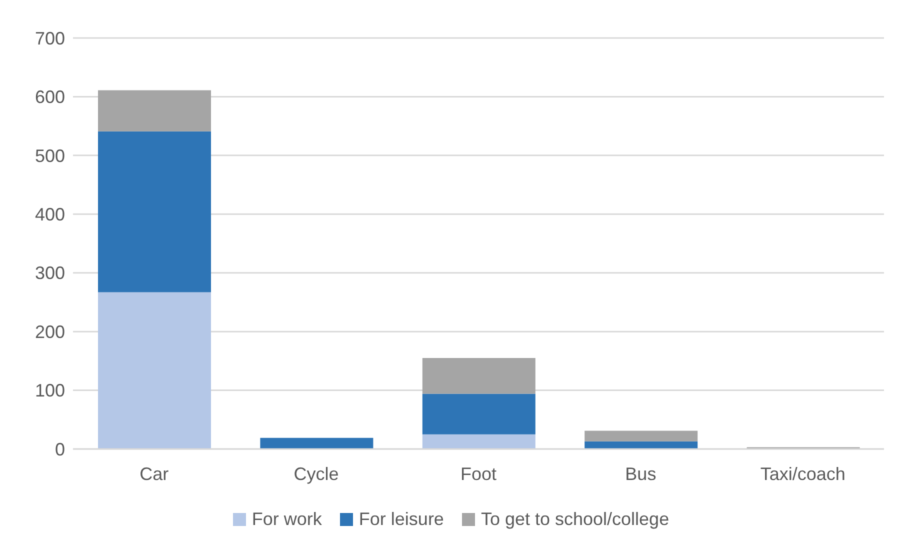 The height and width of the screenshot is (548, 902). Describe the element at coordinates (49, 332) in the screenshot. I see `y-tick-label: 200` at that location.